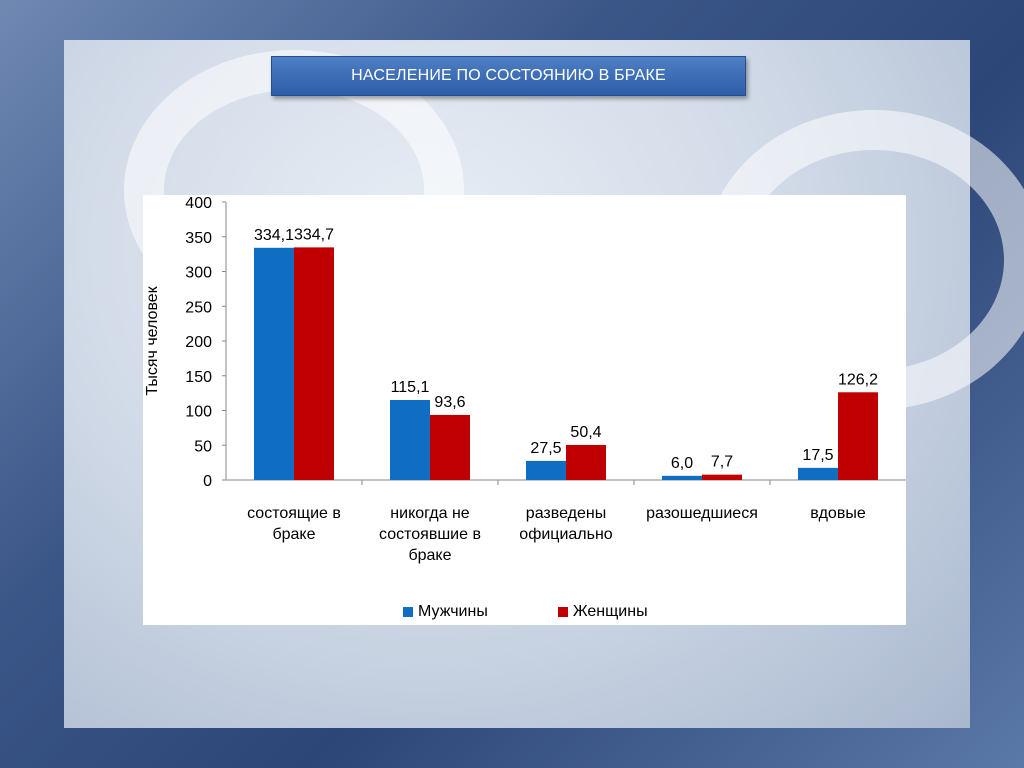 The height and width of the screenshot is (768, 1024). I want to click on category-label: официально, so click(566, 534).